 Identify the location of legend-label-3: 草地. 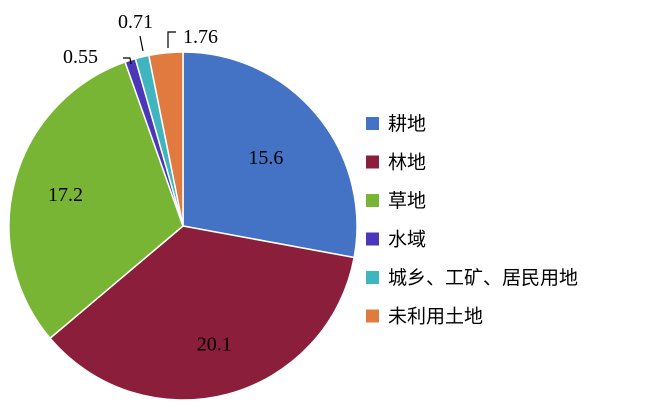
(407, 201).